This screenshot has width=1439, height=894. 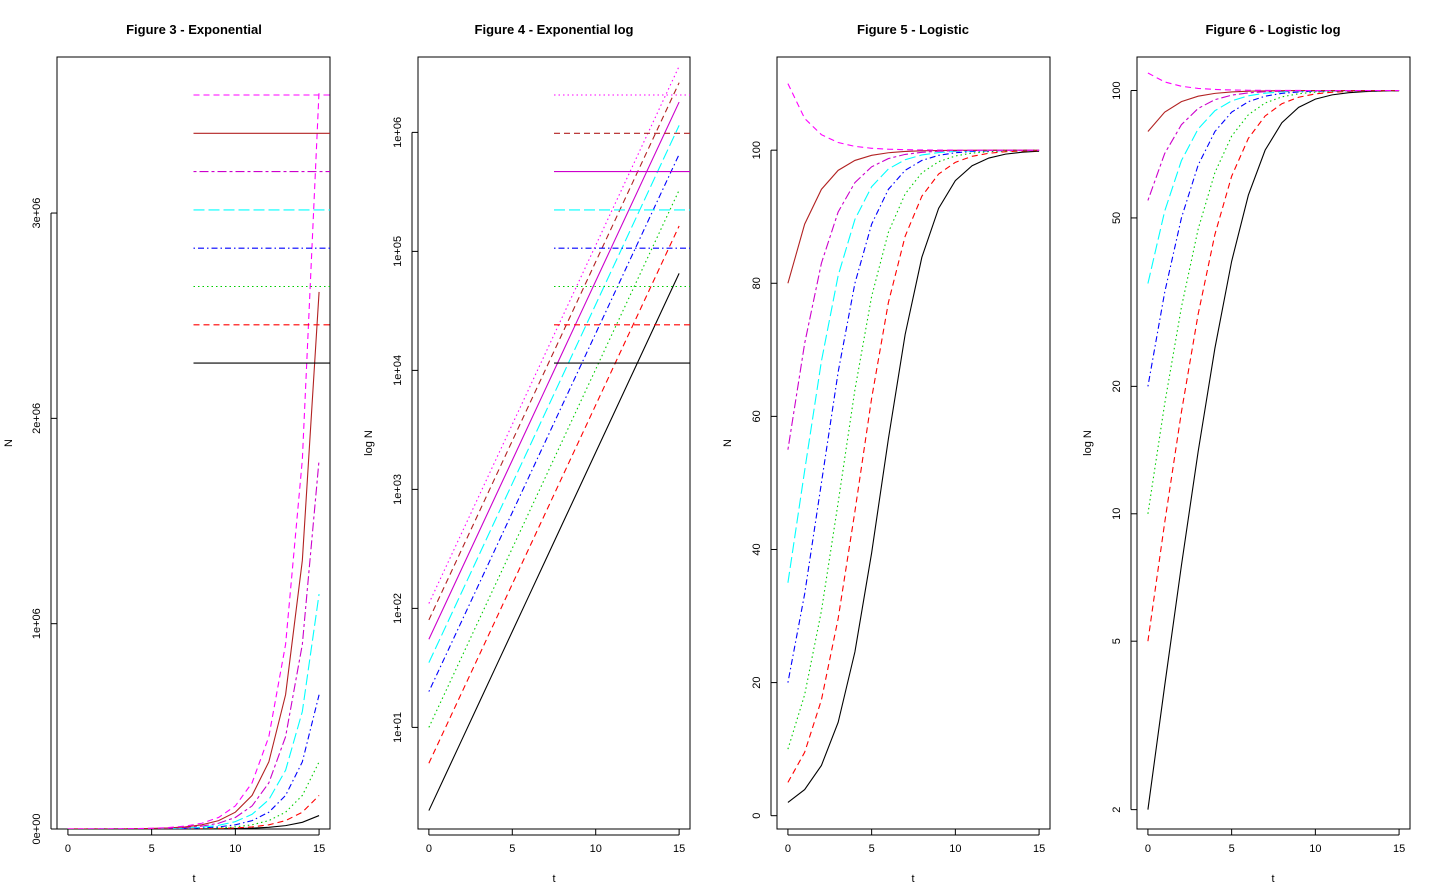 I want to click on y-tick-label: 1e+03, so click(x=398, y=489).